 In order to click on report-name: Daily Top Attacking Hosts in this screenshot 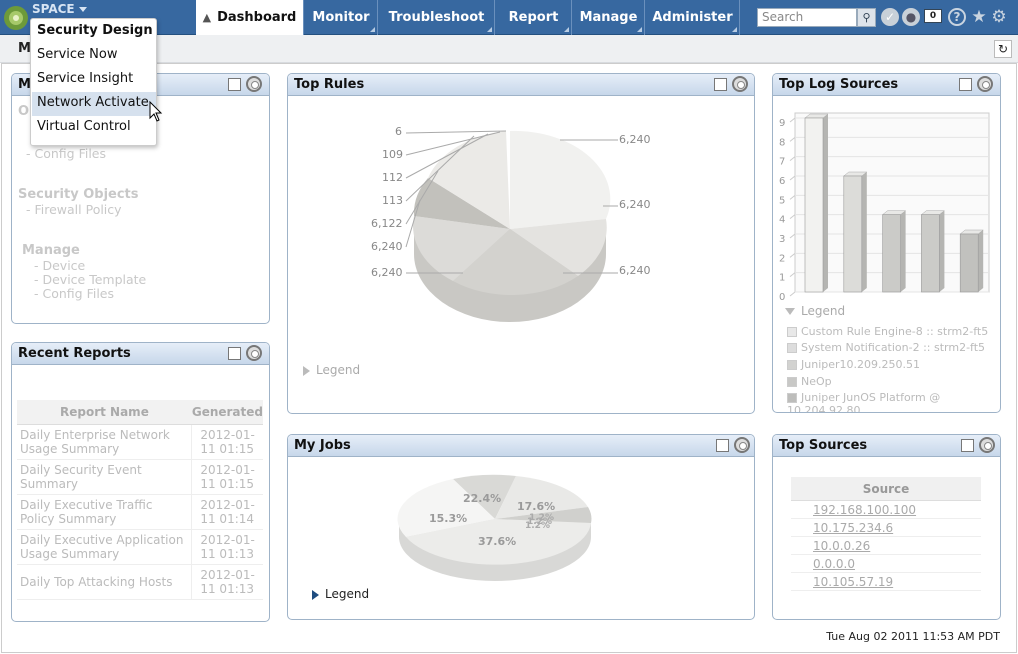, I will do `click(104, 582)`.